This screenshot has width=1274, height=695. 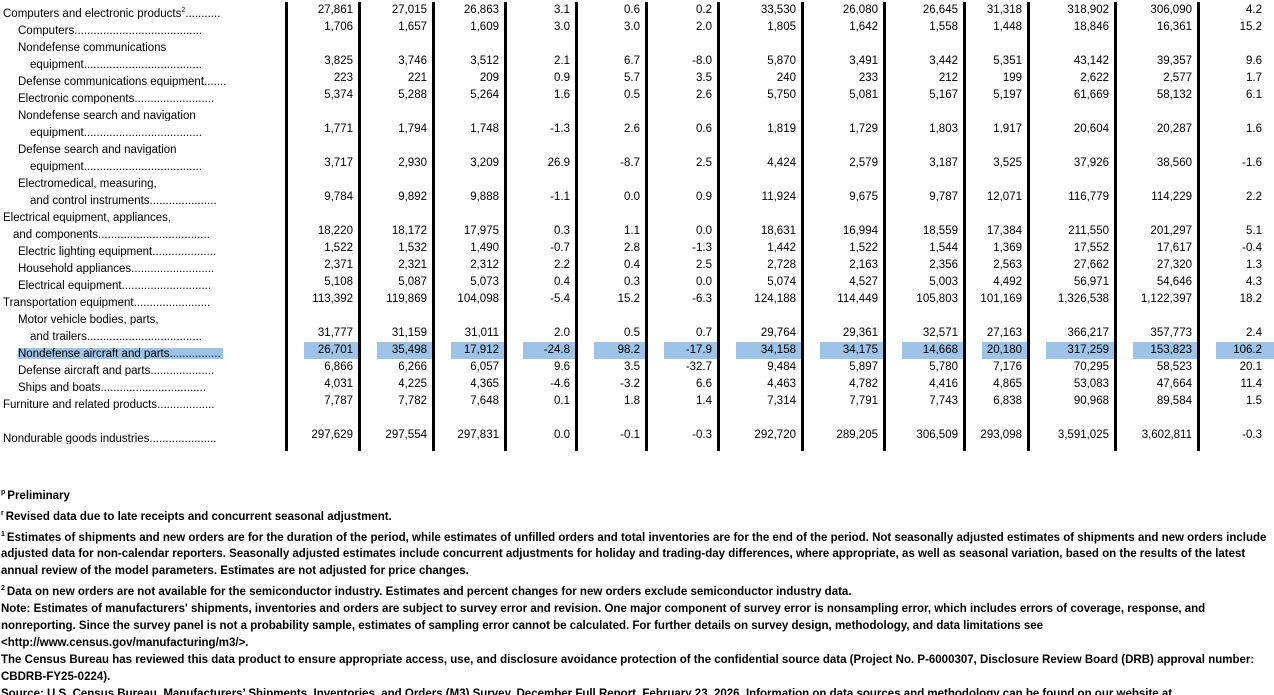 I want to click on value-cell: 289,205, so click(x=845, y=435).